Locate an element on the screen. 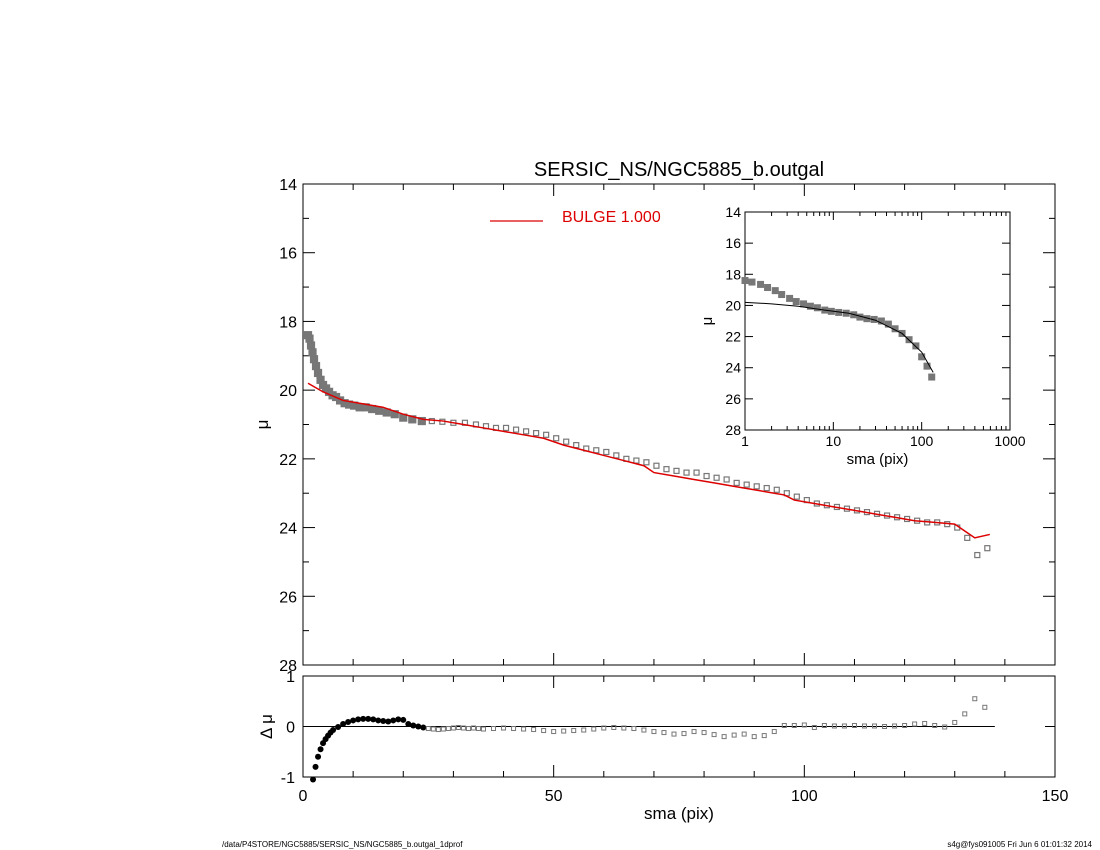 This screenshot has width=1100, height=850. inset-ytick-label: 22 is located at coordinates (733, 337).